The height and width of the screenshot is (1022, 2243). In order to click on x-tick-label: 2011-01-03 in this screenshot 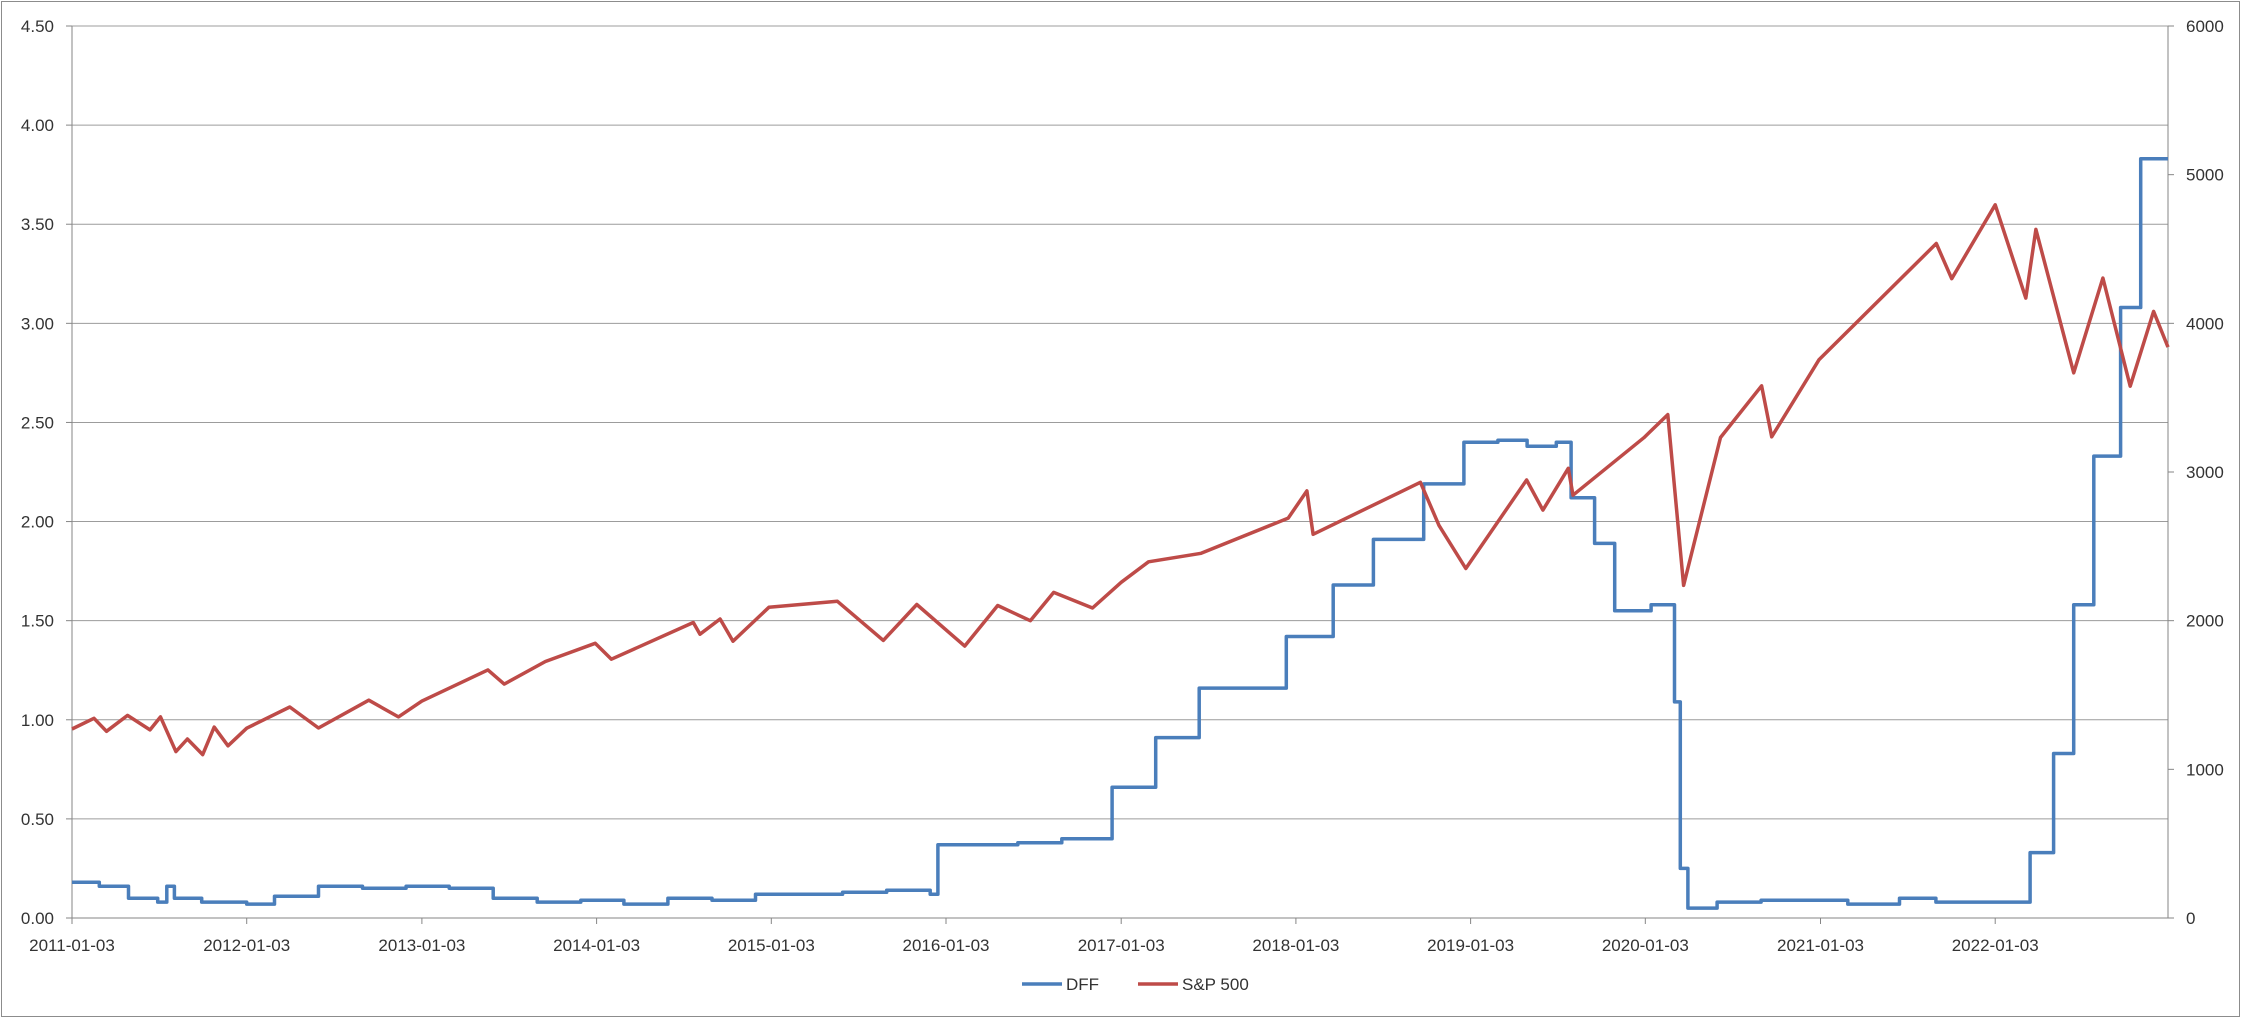, I will do `click(72, 945)`.